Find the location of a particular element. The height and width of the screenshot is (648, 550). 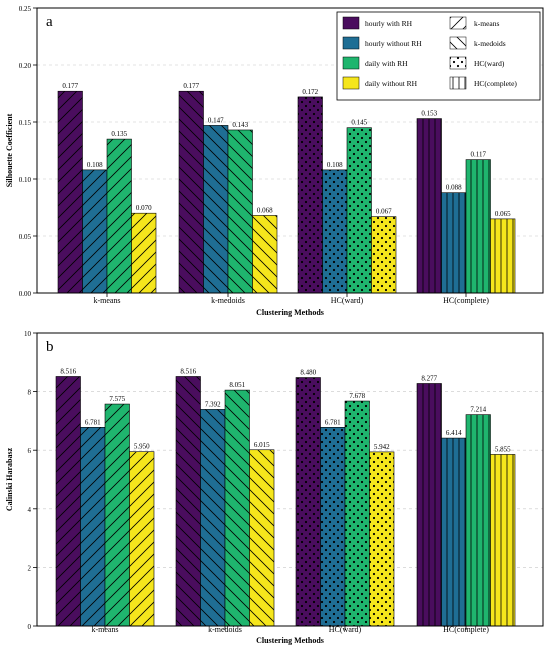

y-tick-label: 0.20 is located at coordinates (25, 66).